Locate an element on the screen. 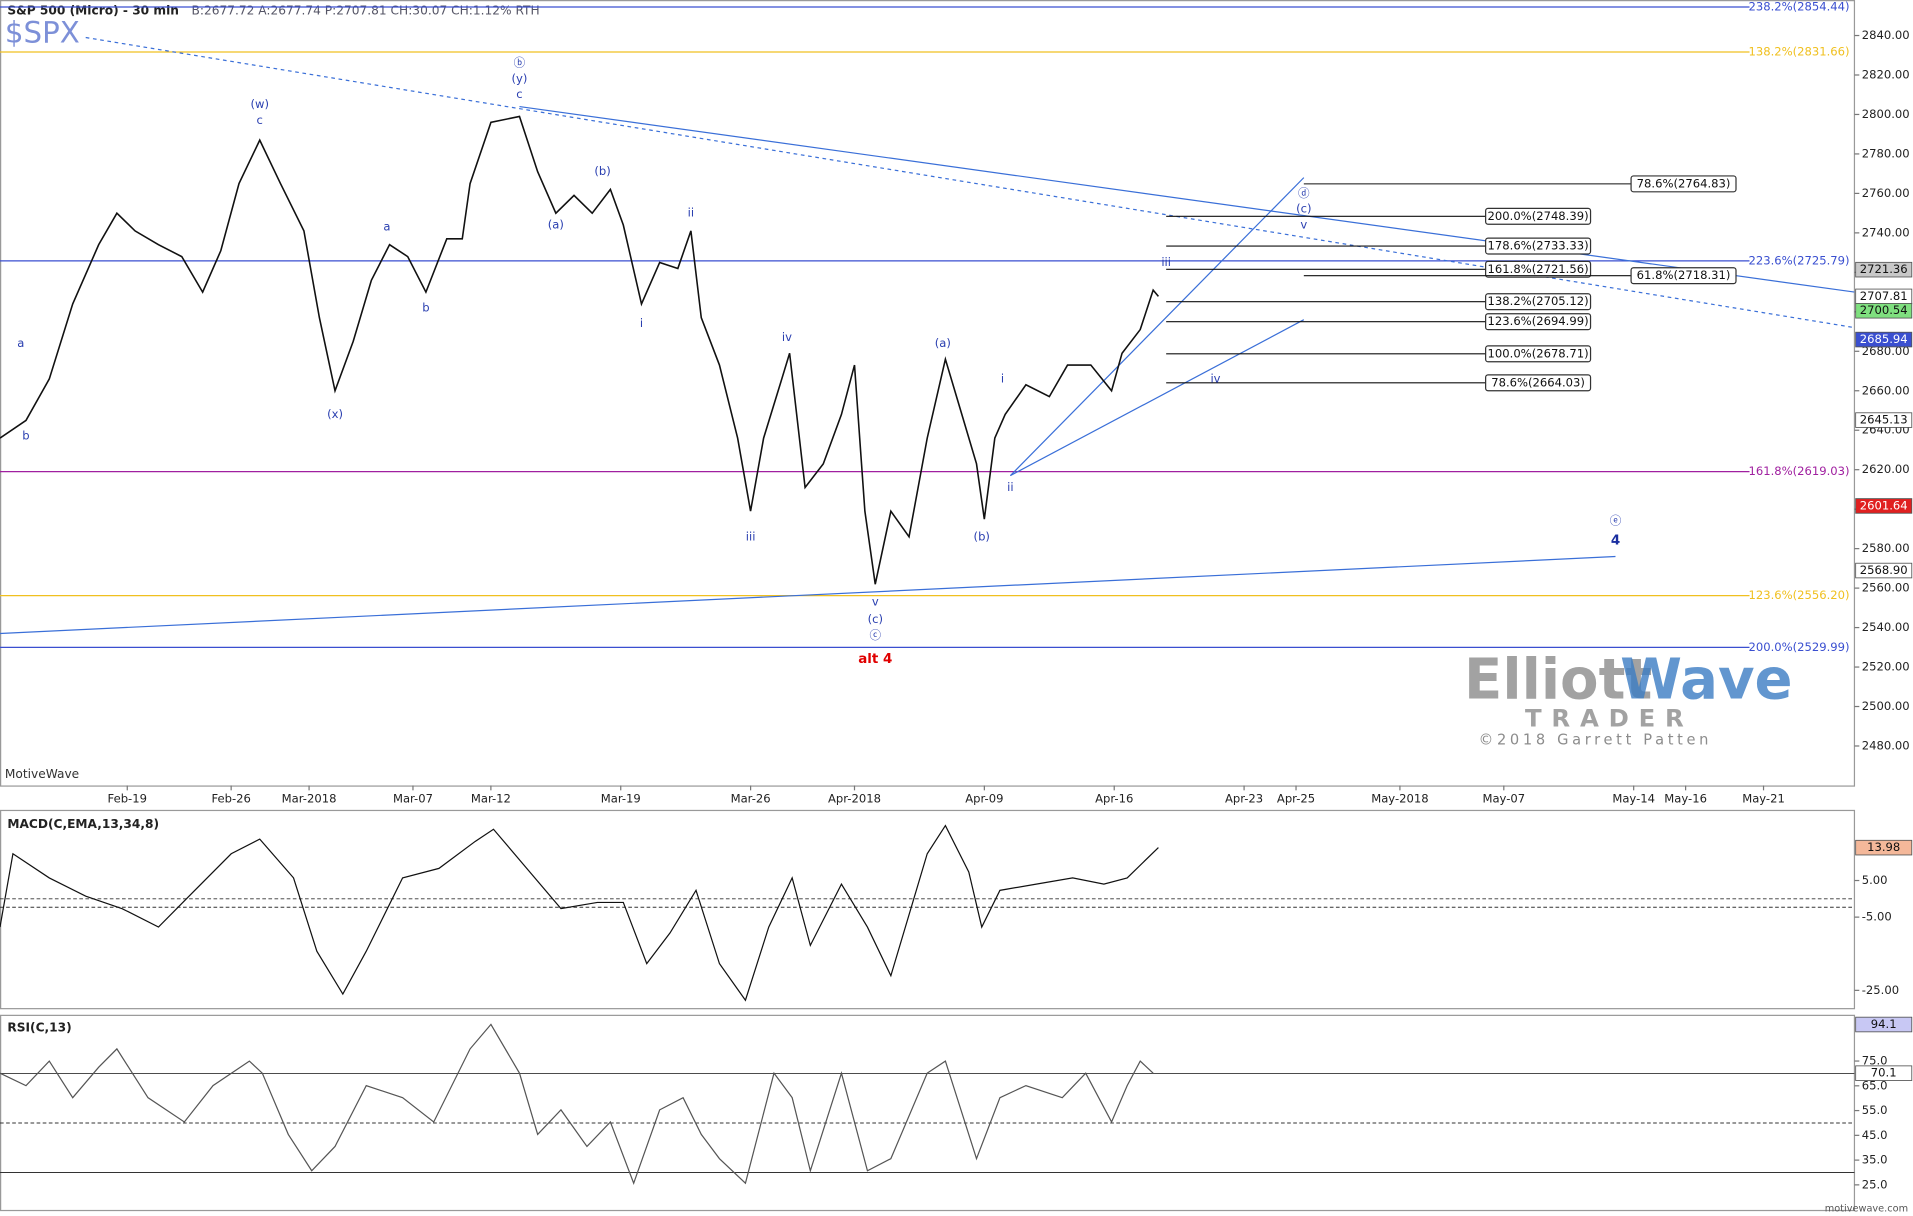  y-tick-label: 55.0 is located at coordinates (1875, 1110).